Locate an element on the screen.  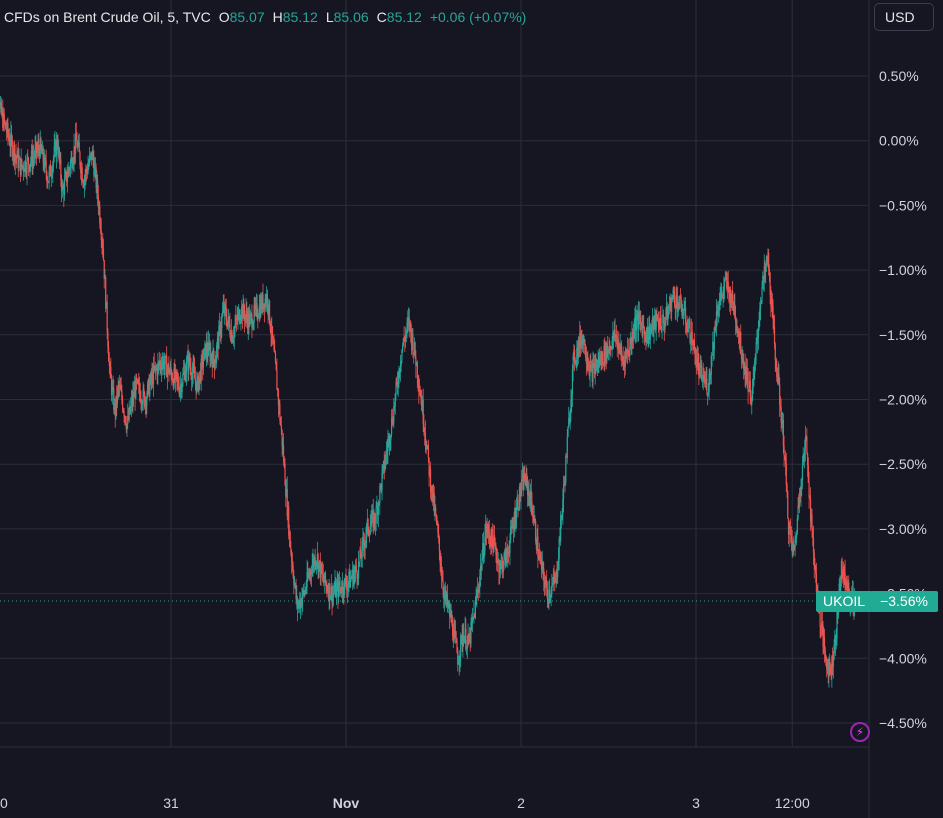
currency-button: USD is located at coordinates (904, 17).